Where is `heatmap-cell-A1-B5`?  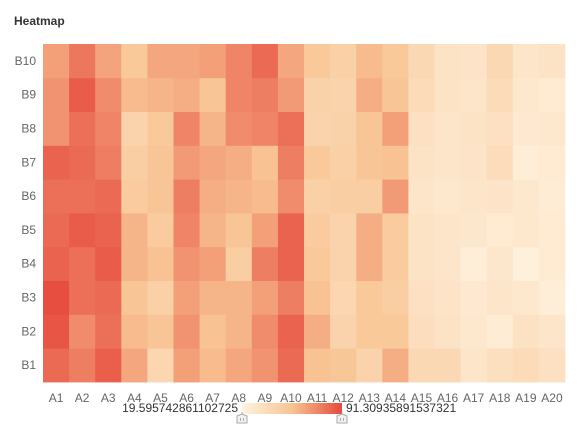
heatmap-cell-A1-B5 is located at coordinates (56, 230).